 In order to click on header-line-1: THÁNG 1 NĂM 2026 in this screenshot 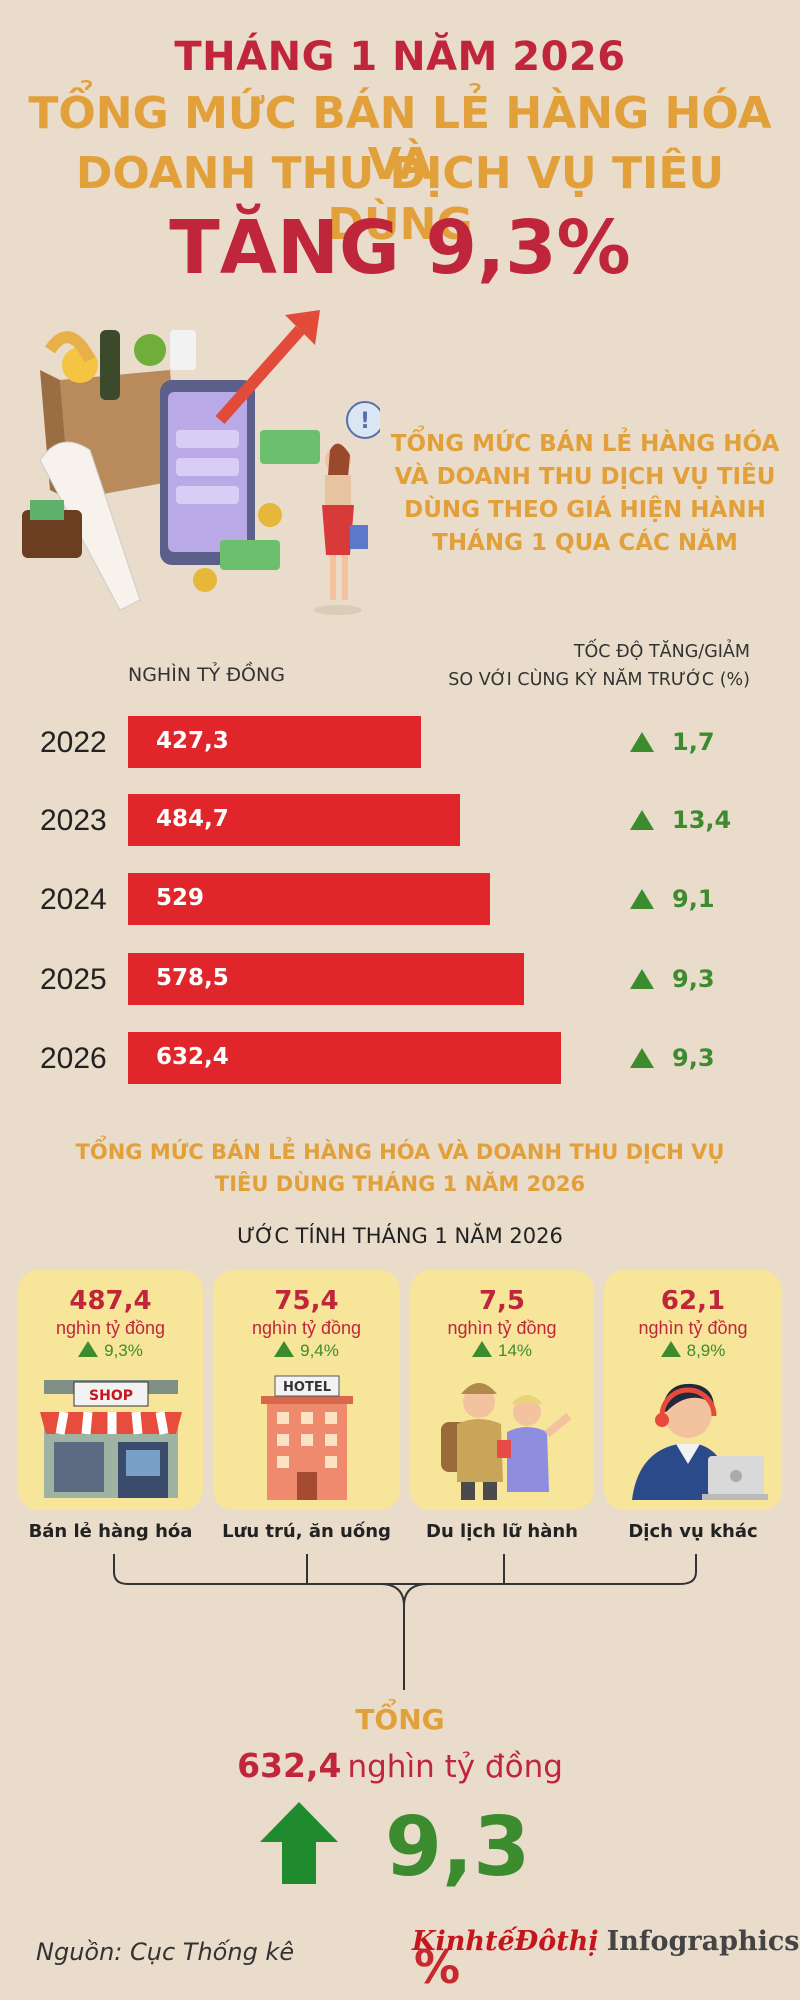, I will do `click(400, 57)`.